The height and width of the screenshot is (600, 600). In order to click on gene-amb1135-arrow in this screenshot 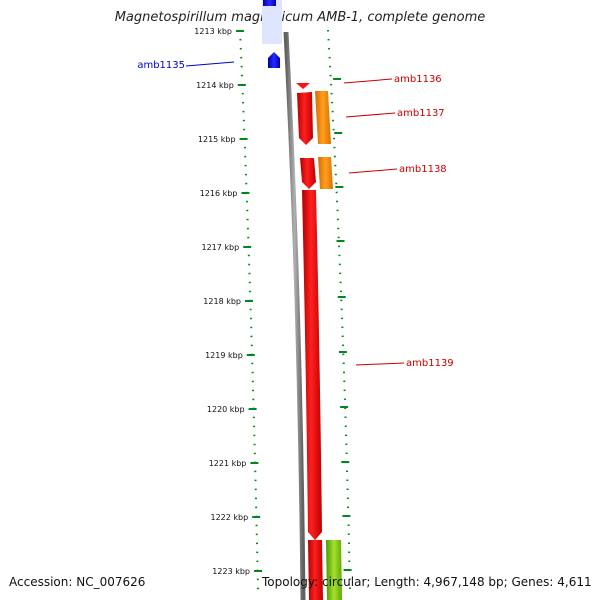, I will do `click(274, 60)`.